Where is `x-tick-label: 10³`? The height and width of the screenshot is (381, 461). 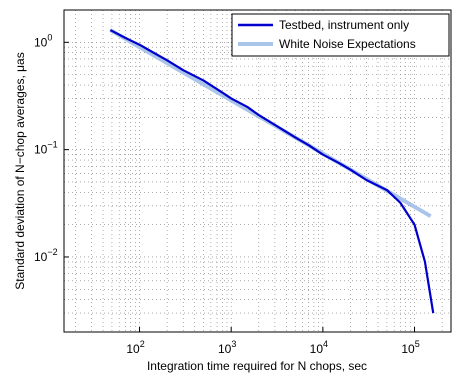
x-tick-label: 10³ is located at coordinates (227, 347).